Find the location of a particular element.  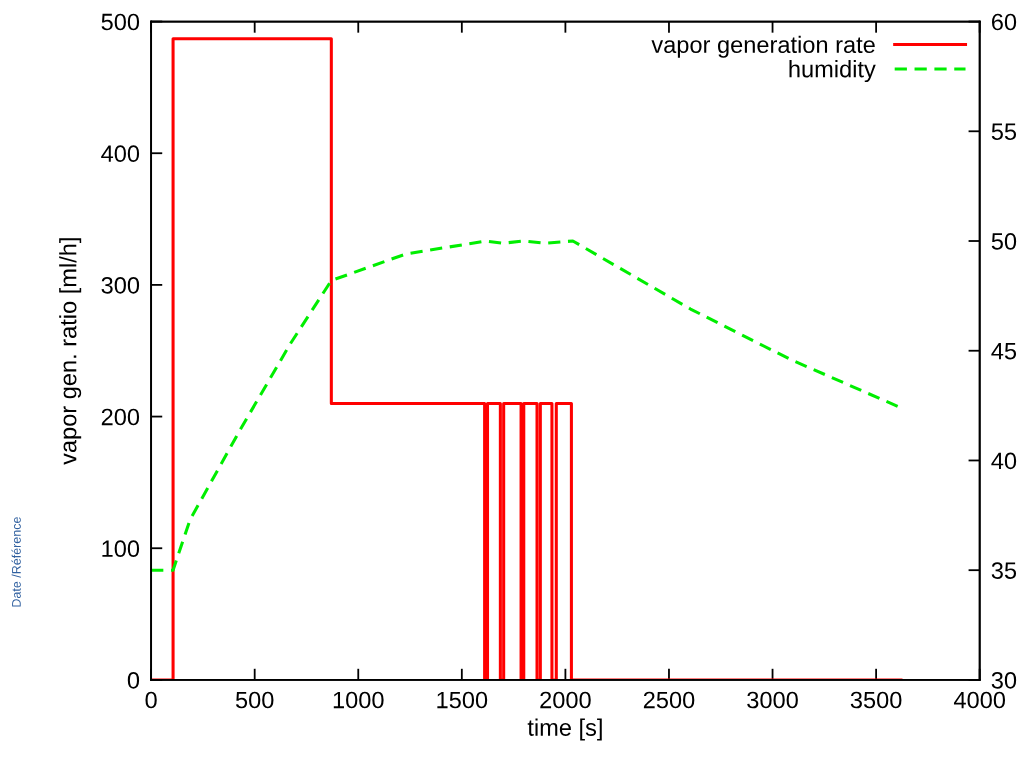

y-tick-label: 300 is located at coordinates (120, 285).